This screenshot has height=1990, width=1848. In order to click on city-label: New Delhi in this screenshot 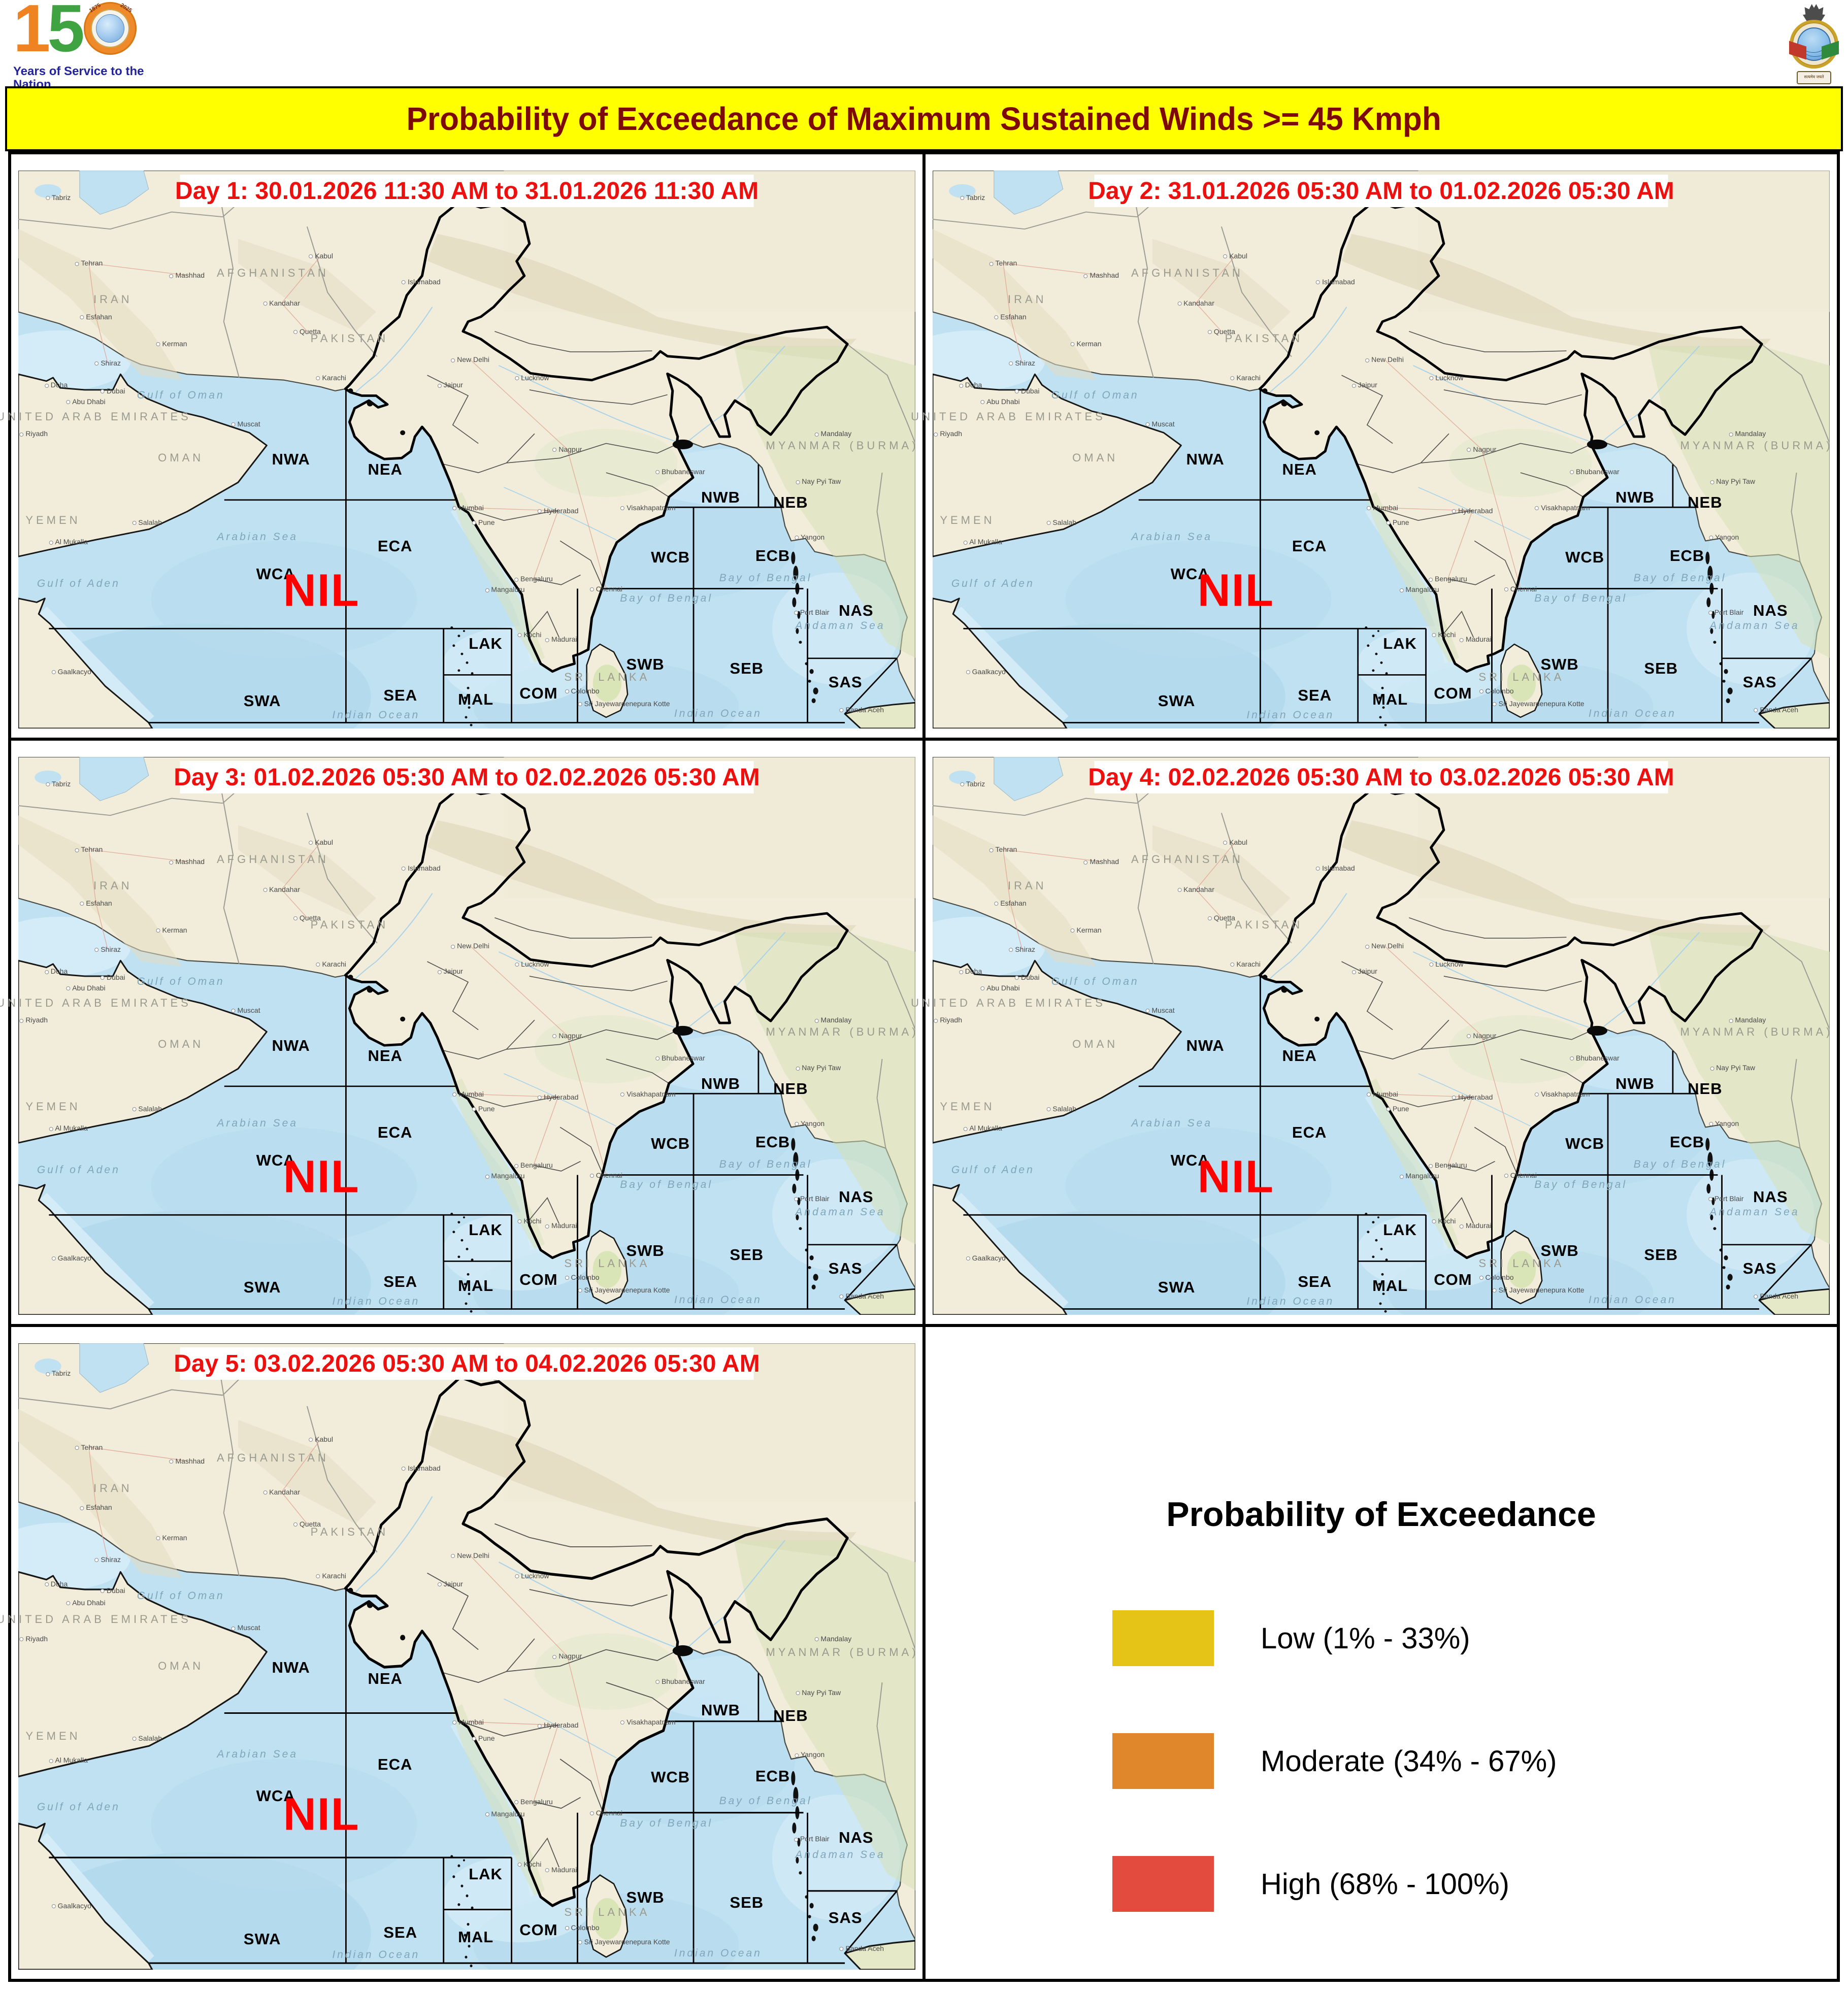, I will do `click(1384, 946)`.